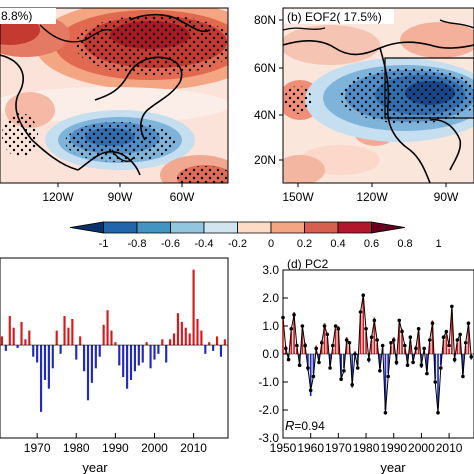 This screenshot has height=474, width=474. What do you see at coordinates (95, 467) in the screenshot?
I see `panel-c-xlabel: year` at bounding box center [95, 467].